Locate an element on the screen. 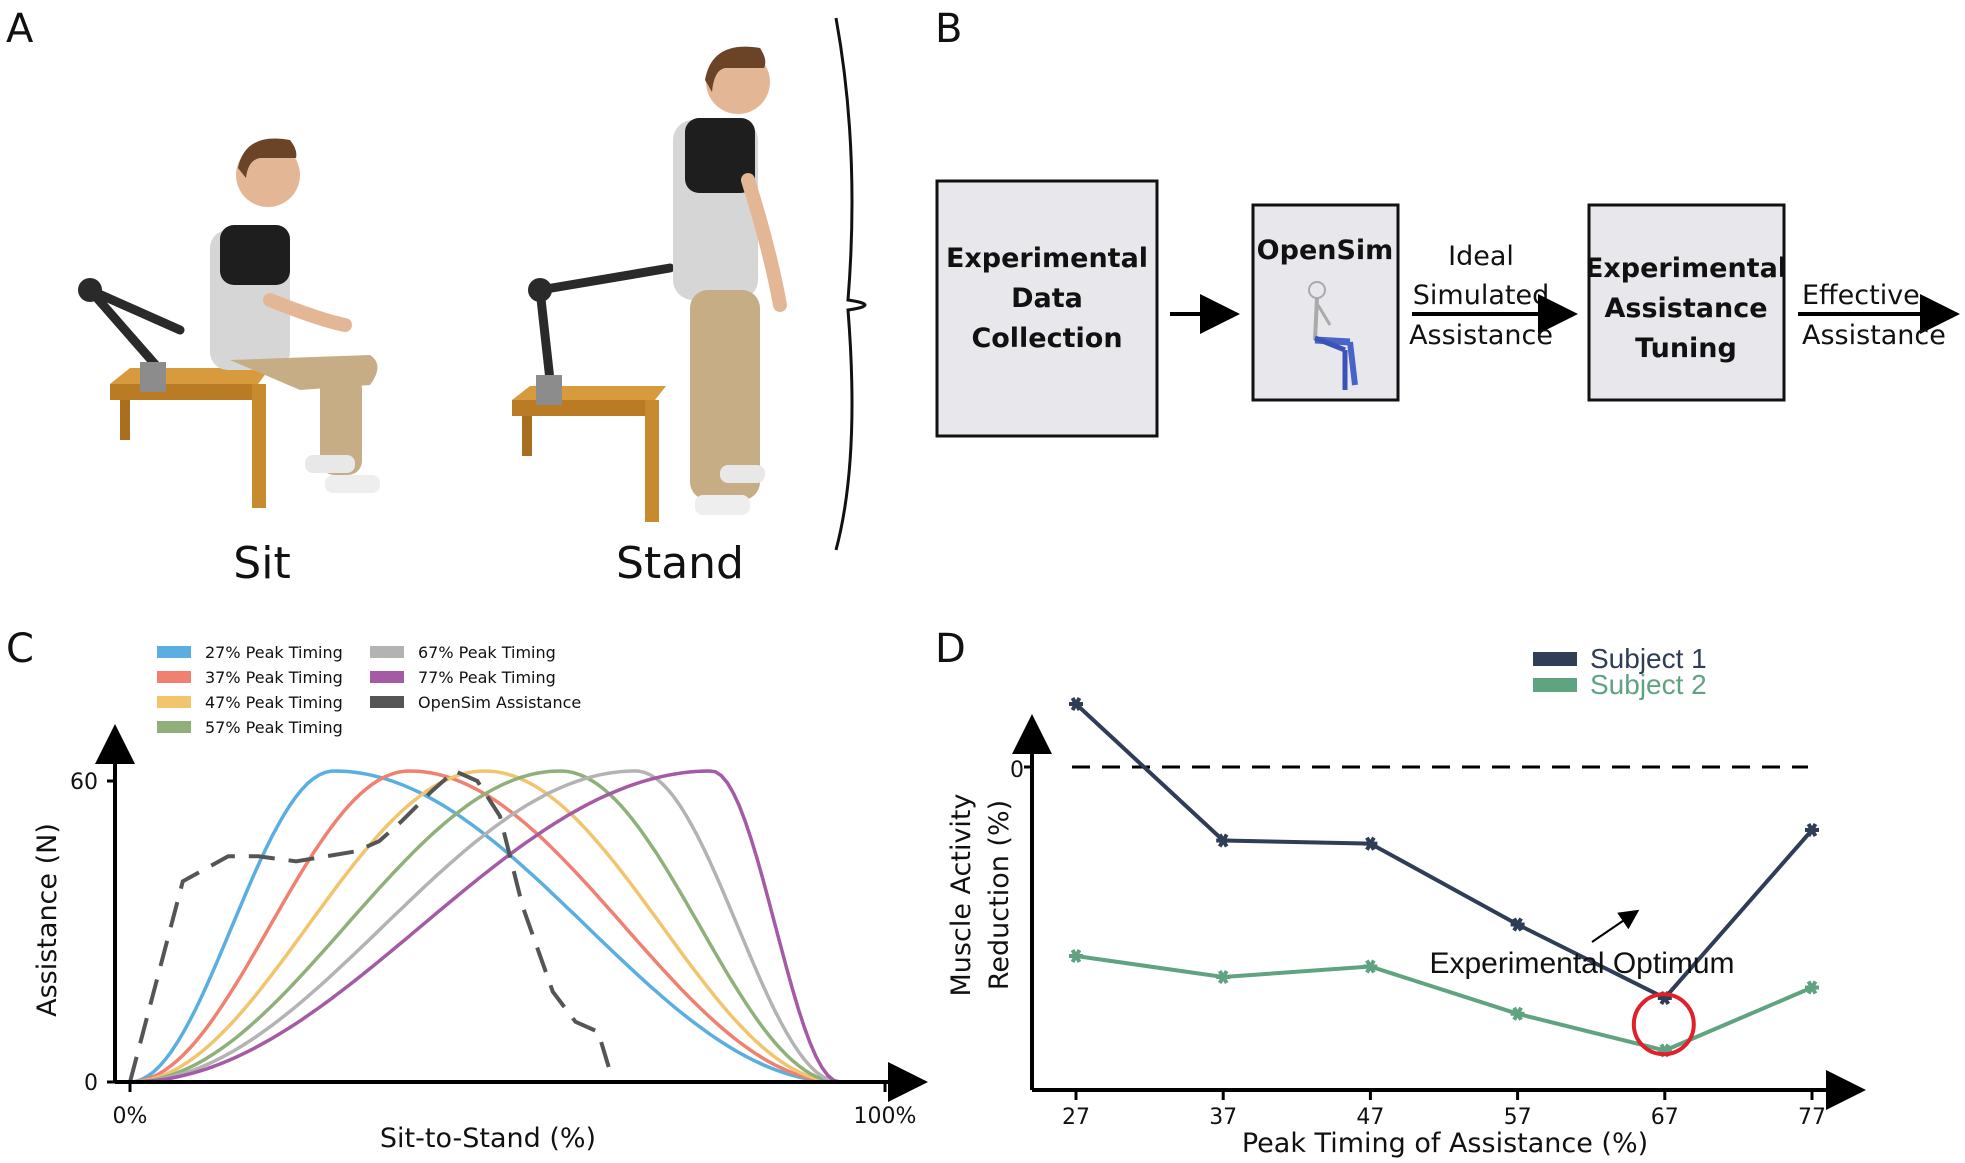  box1-line1: Experimental is located at coordinates (1047, 258).